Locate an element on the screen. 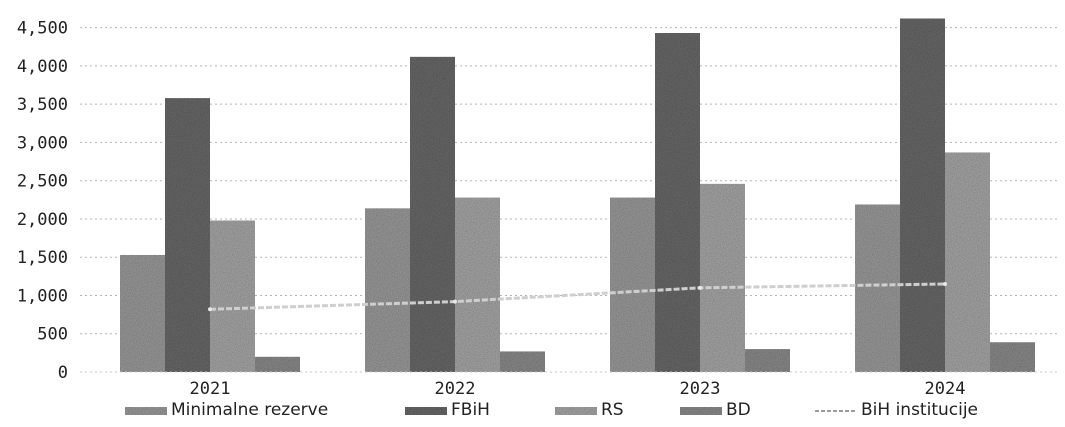 The image size is (1065, 427). y-tick-label: 2,500 is located at coordinates (42, 182).